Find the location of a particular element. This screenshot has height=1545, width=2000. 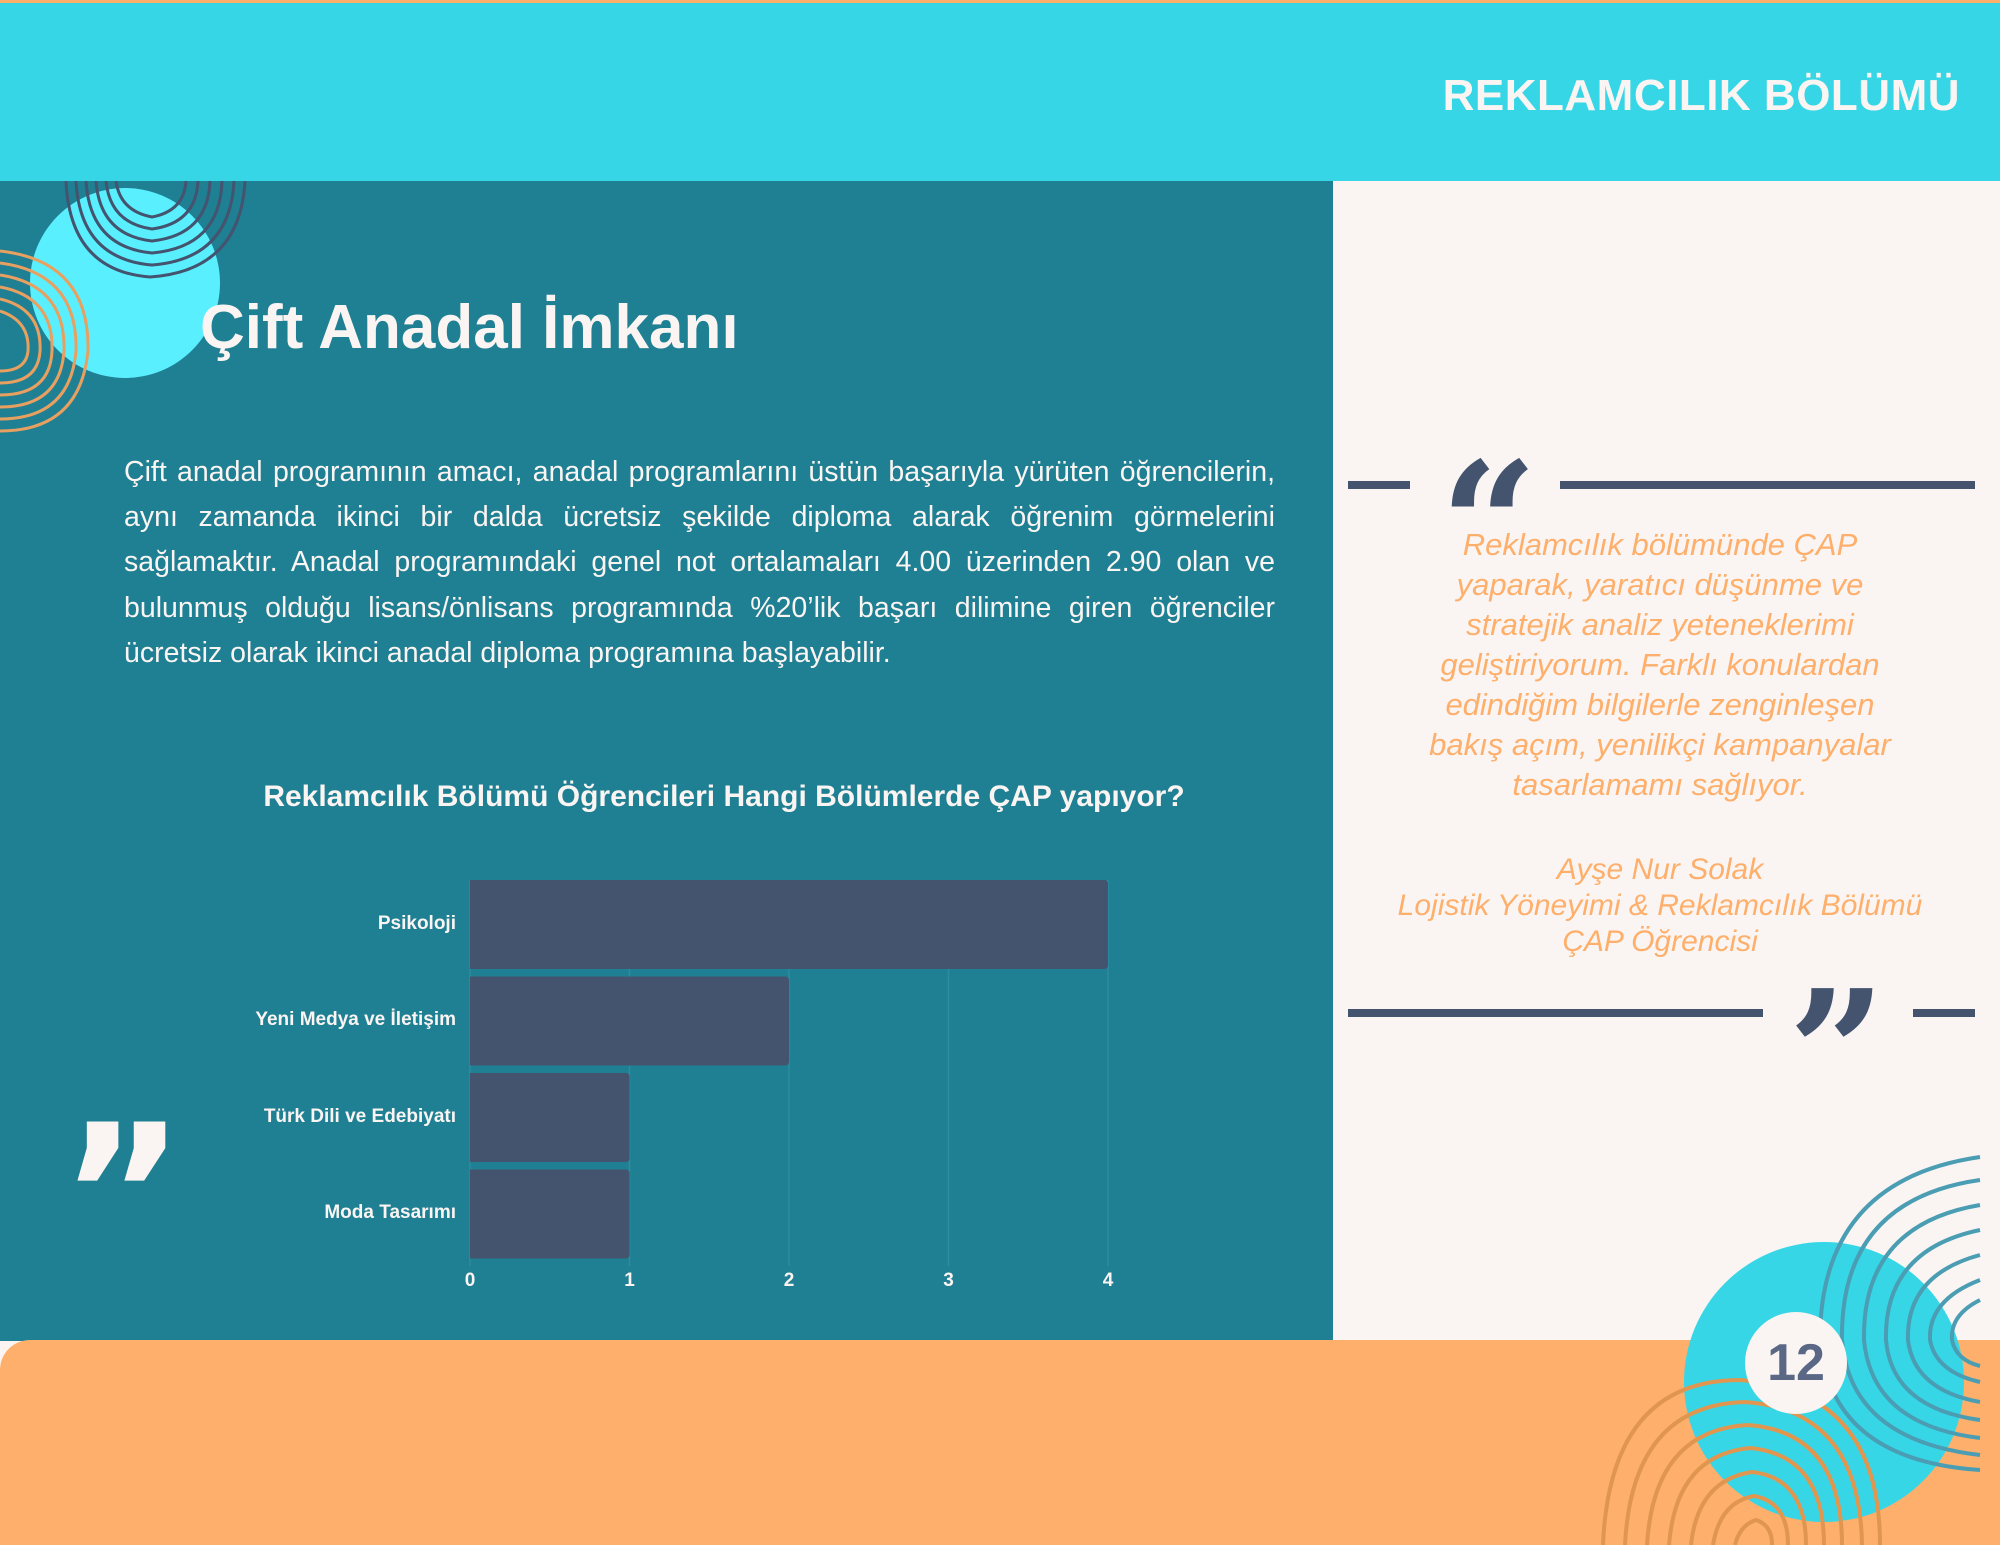

quote-line: tasarlamamı sağlıyor. is located at coordinates (1660, 784).